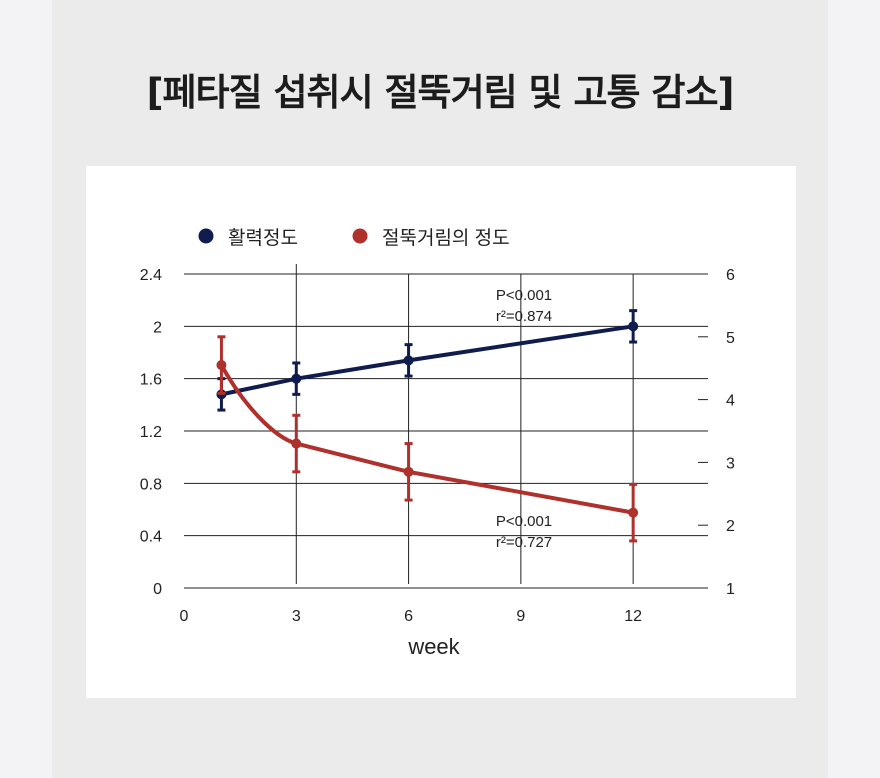  Describe the element at coordinates (730, 589) in the screenshot. I see `y-right-tick-label: 1` at that location.